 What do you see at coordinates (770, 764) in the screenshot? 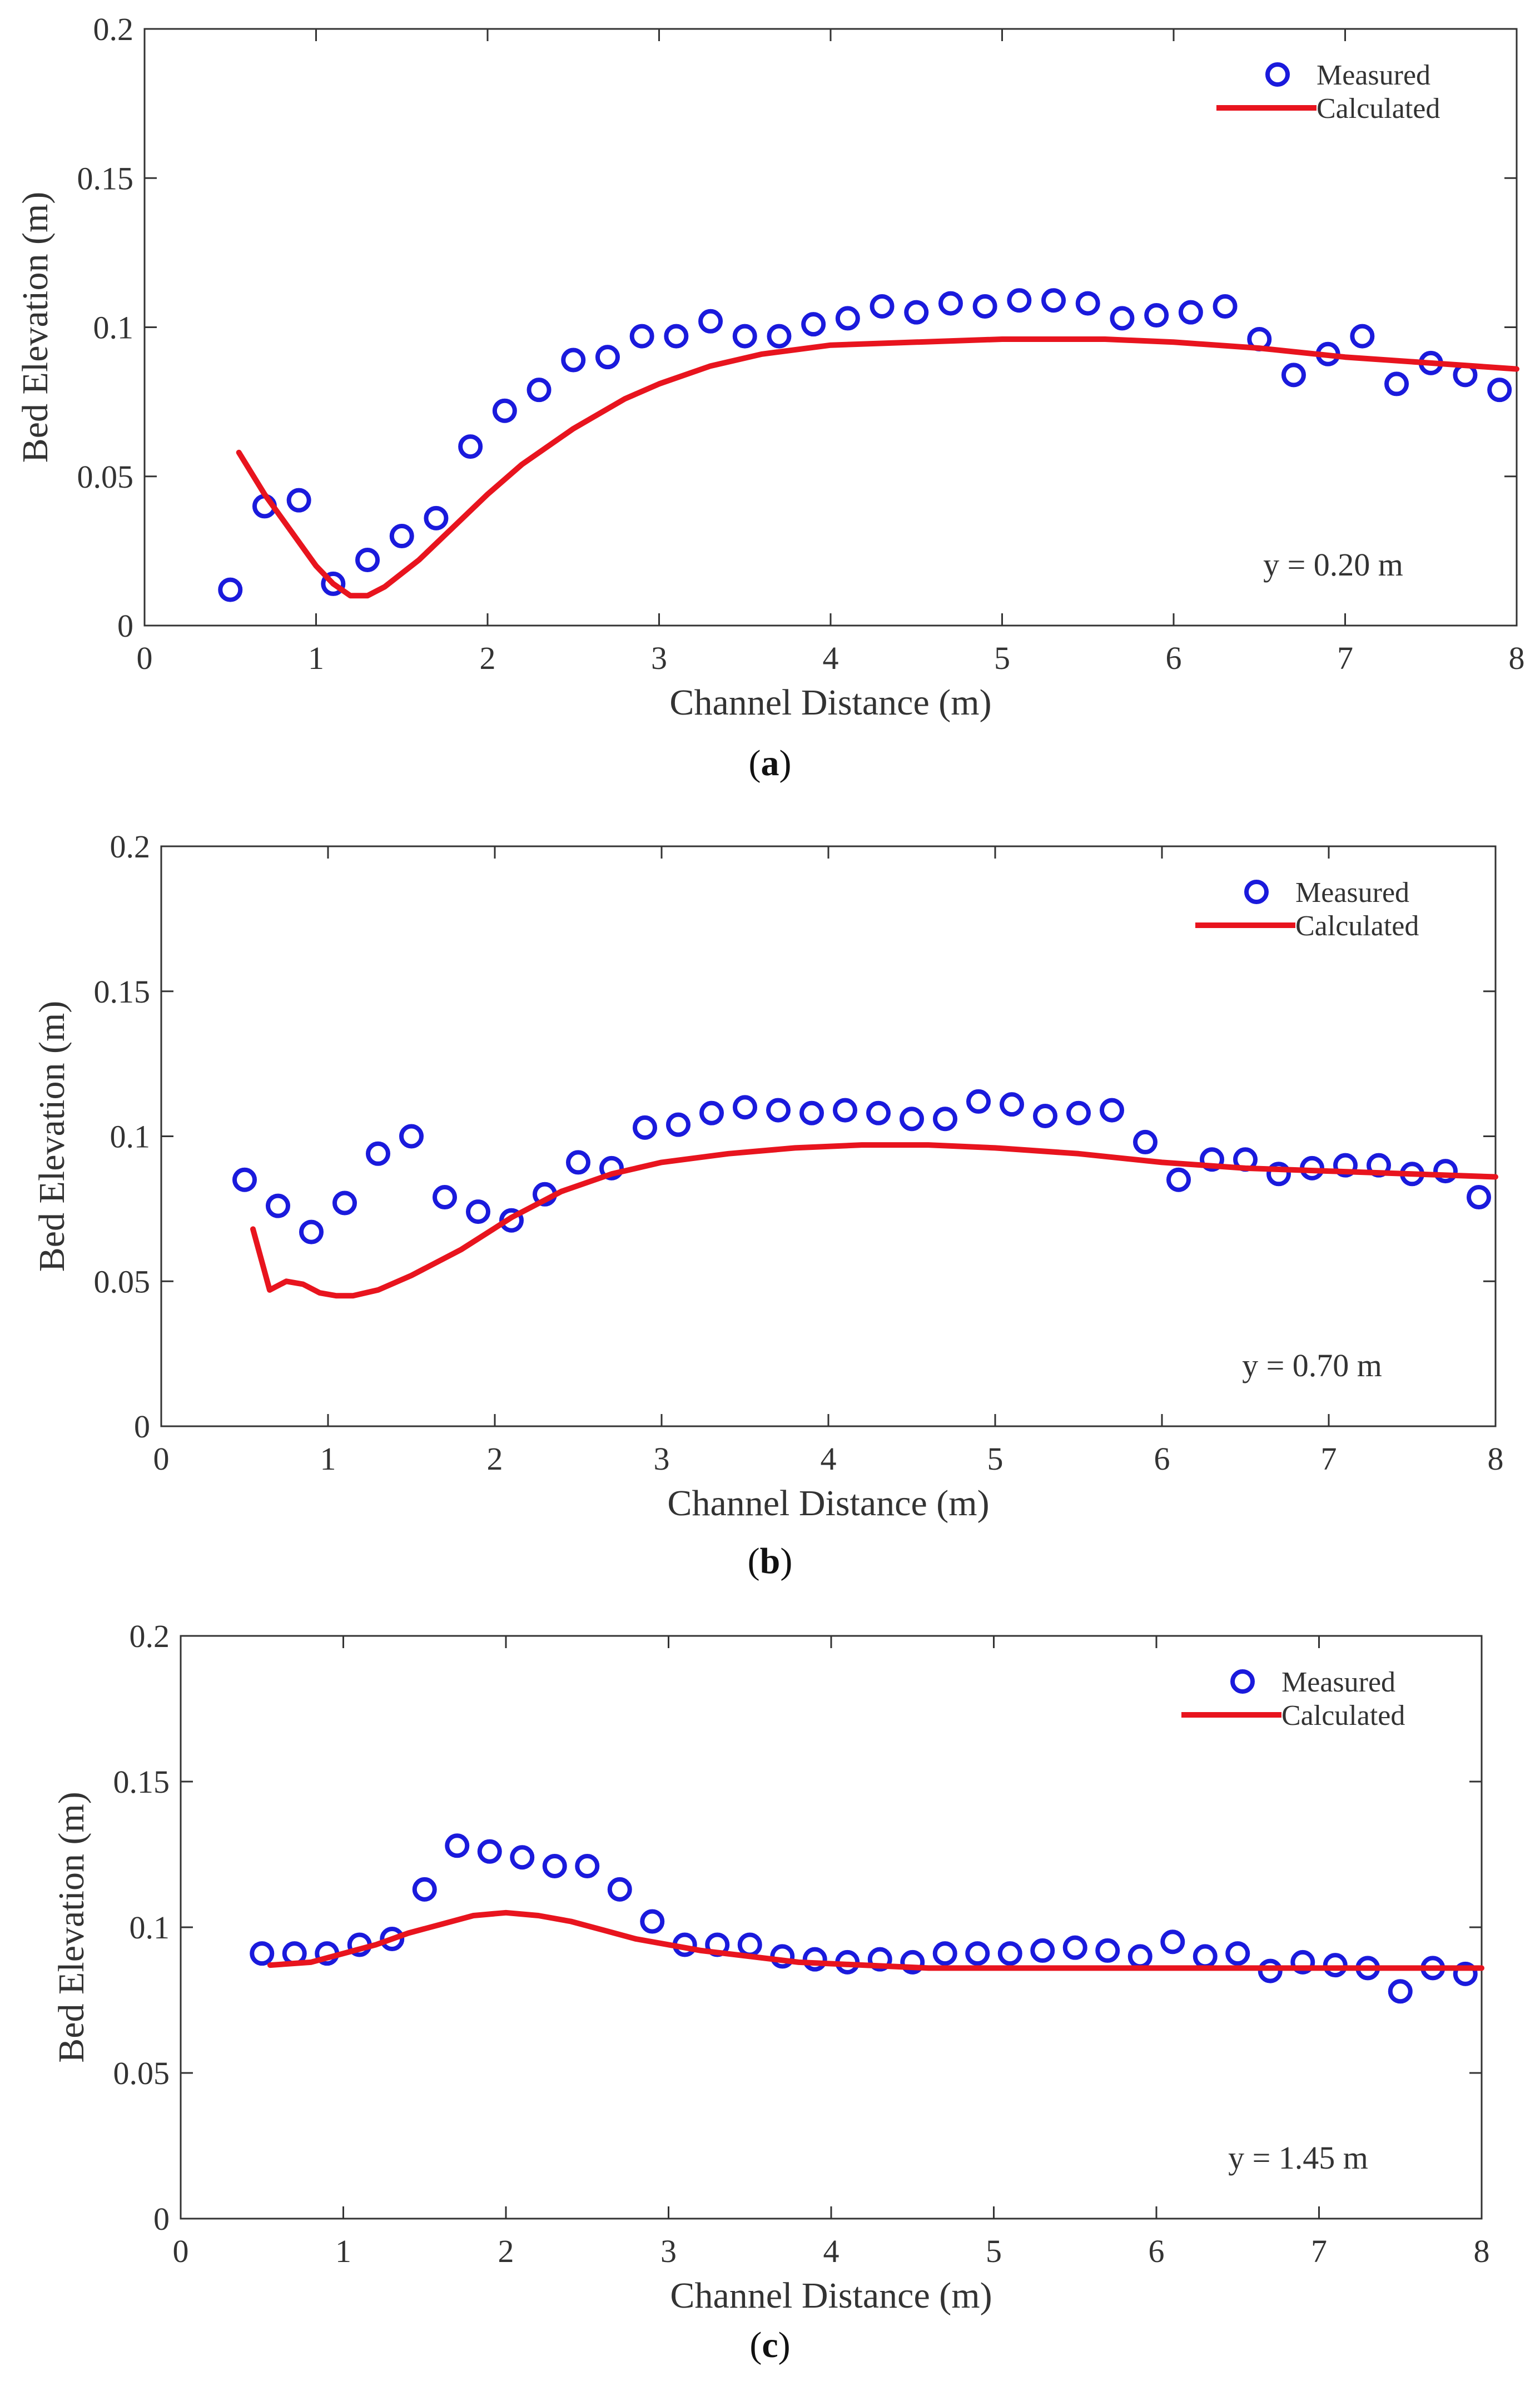
I see `panel-label-a: (a)` at bounding box center [770, 764].